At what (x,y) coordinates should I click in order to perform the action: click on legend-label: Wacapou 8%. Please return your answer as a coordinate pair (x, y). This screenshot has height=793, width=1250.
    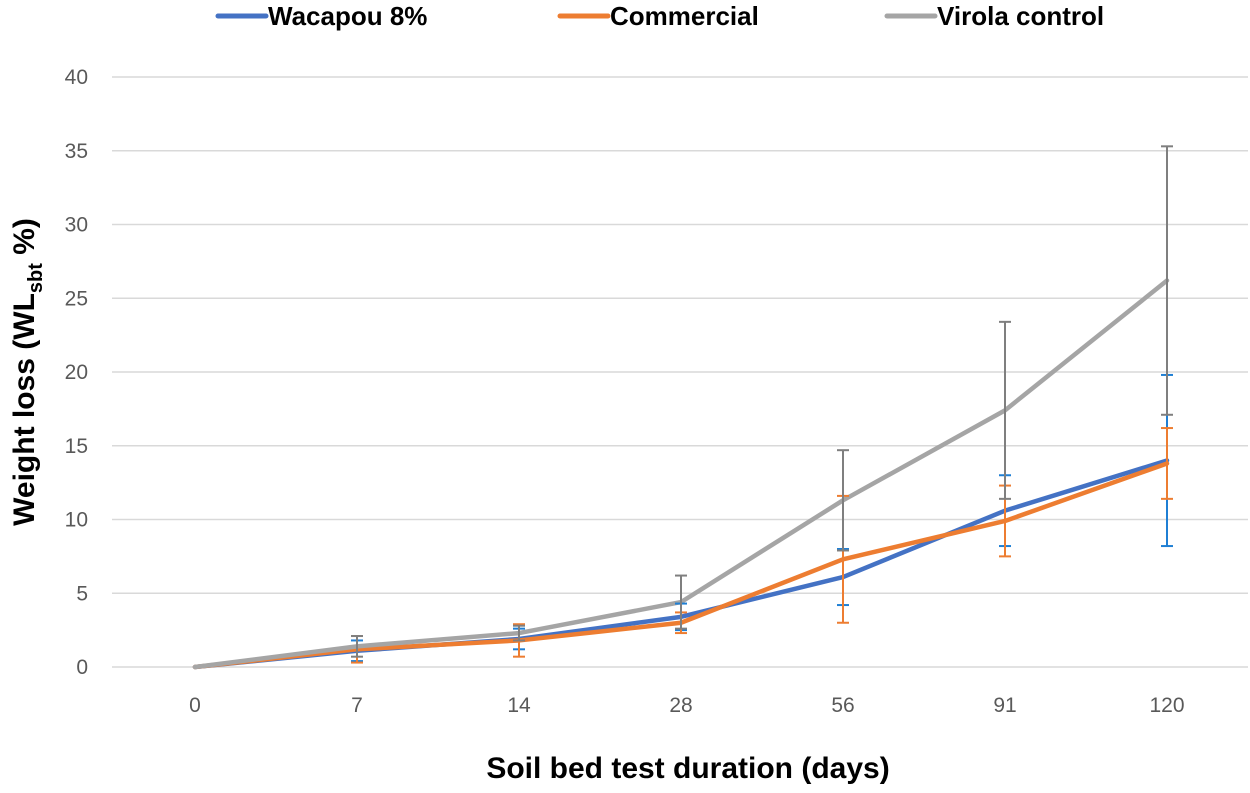
    Looking at the image, I should click on (347, 16).